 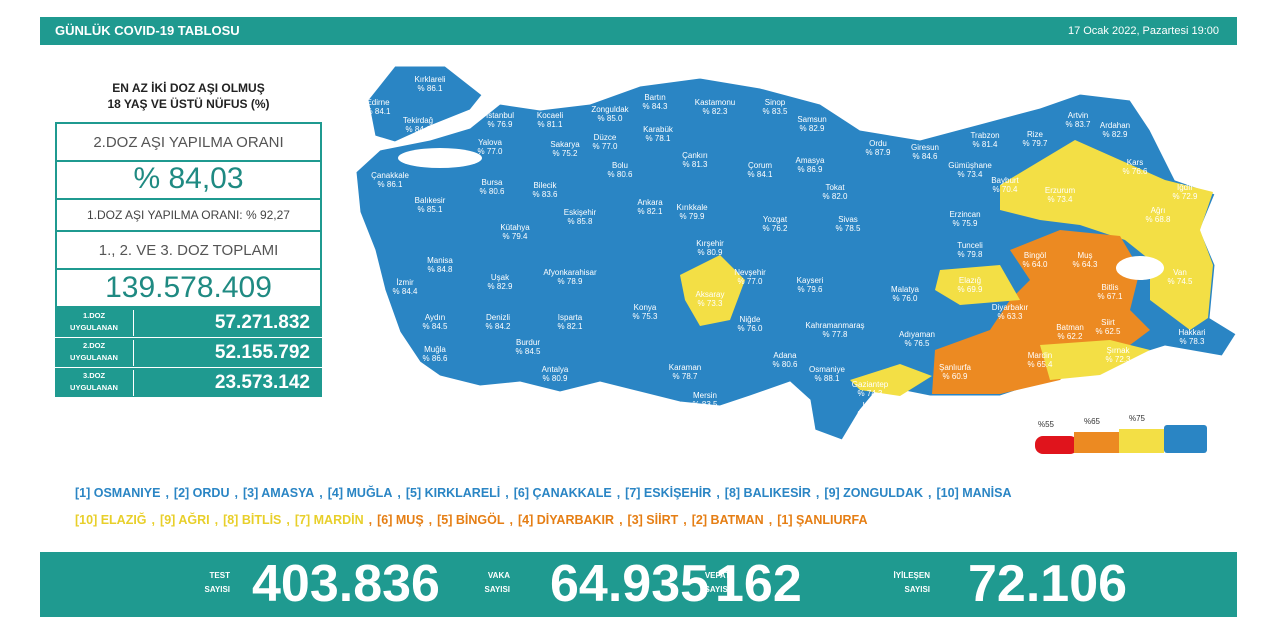 I want to click on stat-label: VEFAT SAYISI, so click(x=718, y=583).